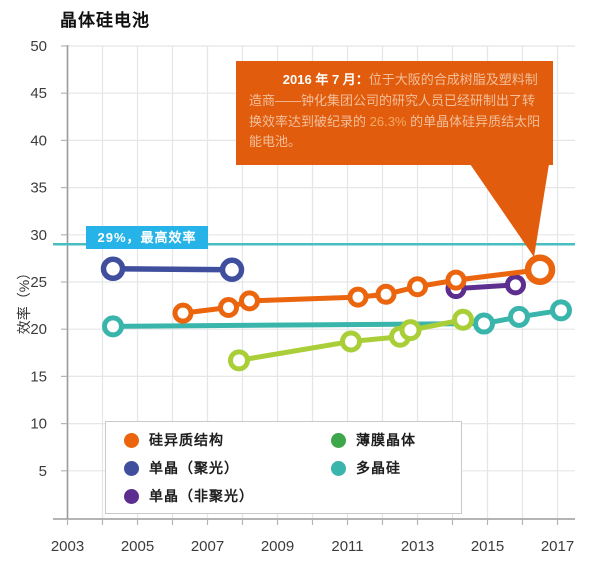 The image size is (600, 583). What do you see at coordinates (38, 46) in the screenshot?
I see `y-tick-label: 50` at bounding box center [38, 46].